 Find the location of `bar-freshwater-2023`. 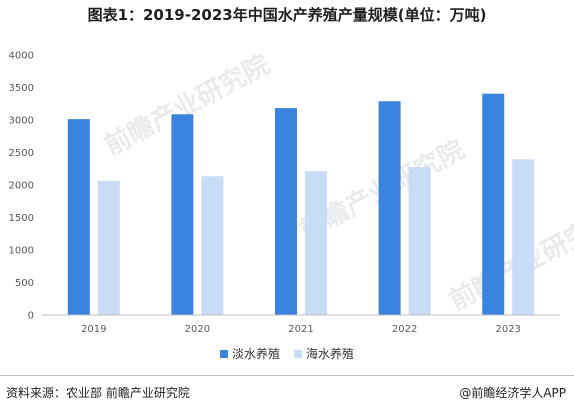

bar-freshwater-2023 is located at coordinates (493, 204).